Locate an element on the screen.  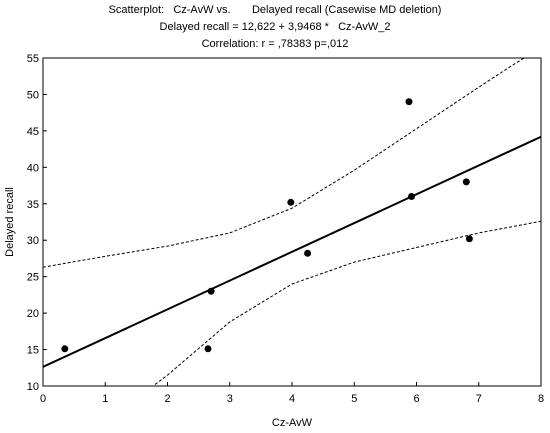
y-tick-label: 50 is located at coordinates (33, 95).